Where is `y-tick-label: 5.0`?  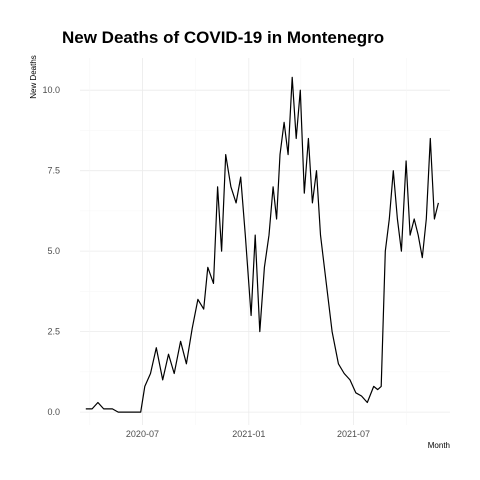 y-tick-label: 5.0 is located at coordinates (53, 251).